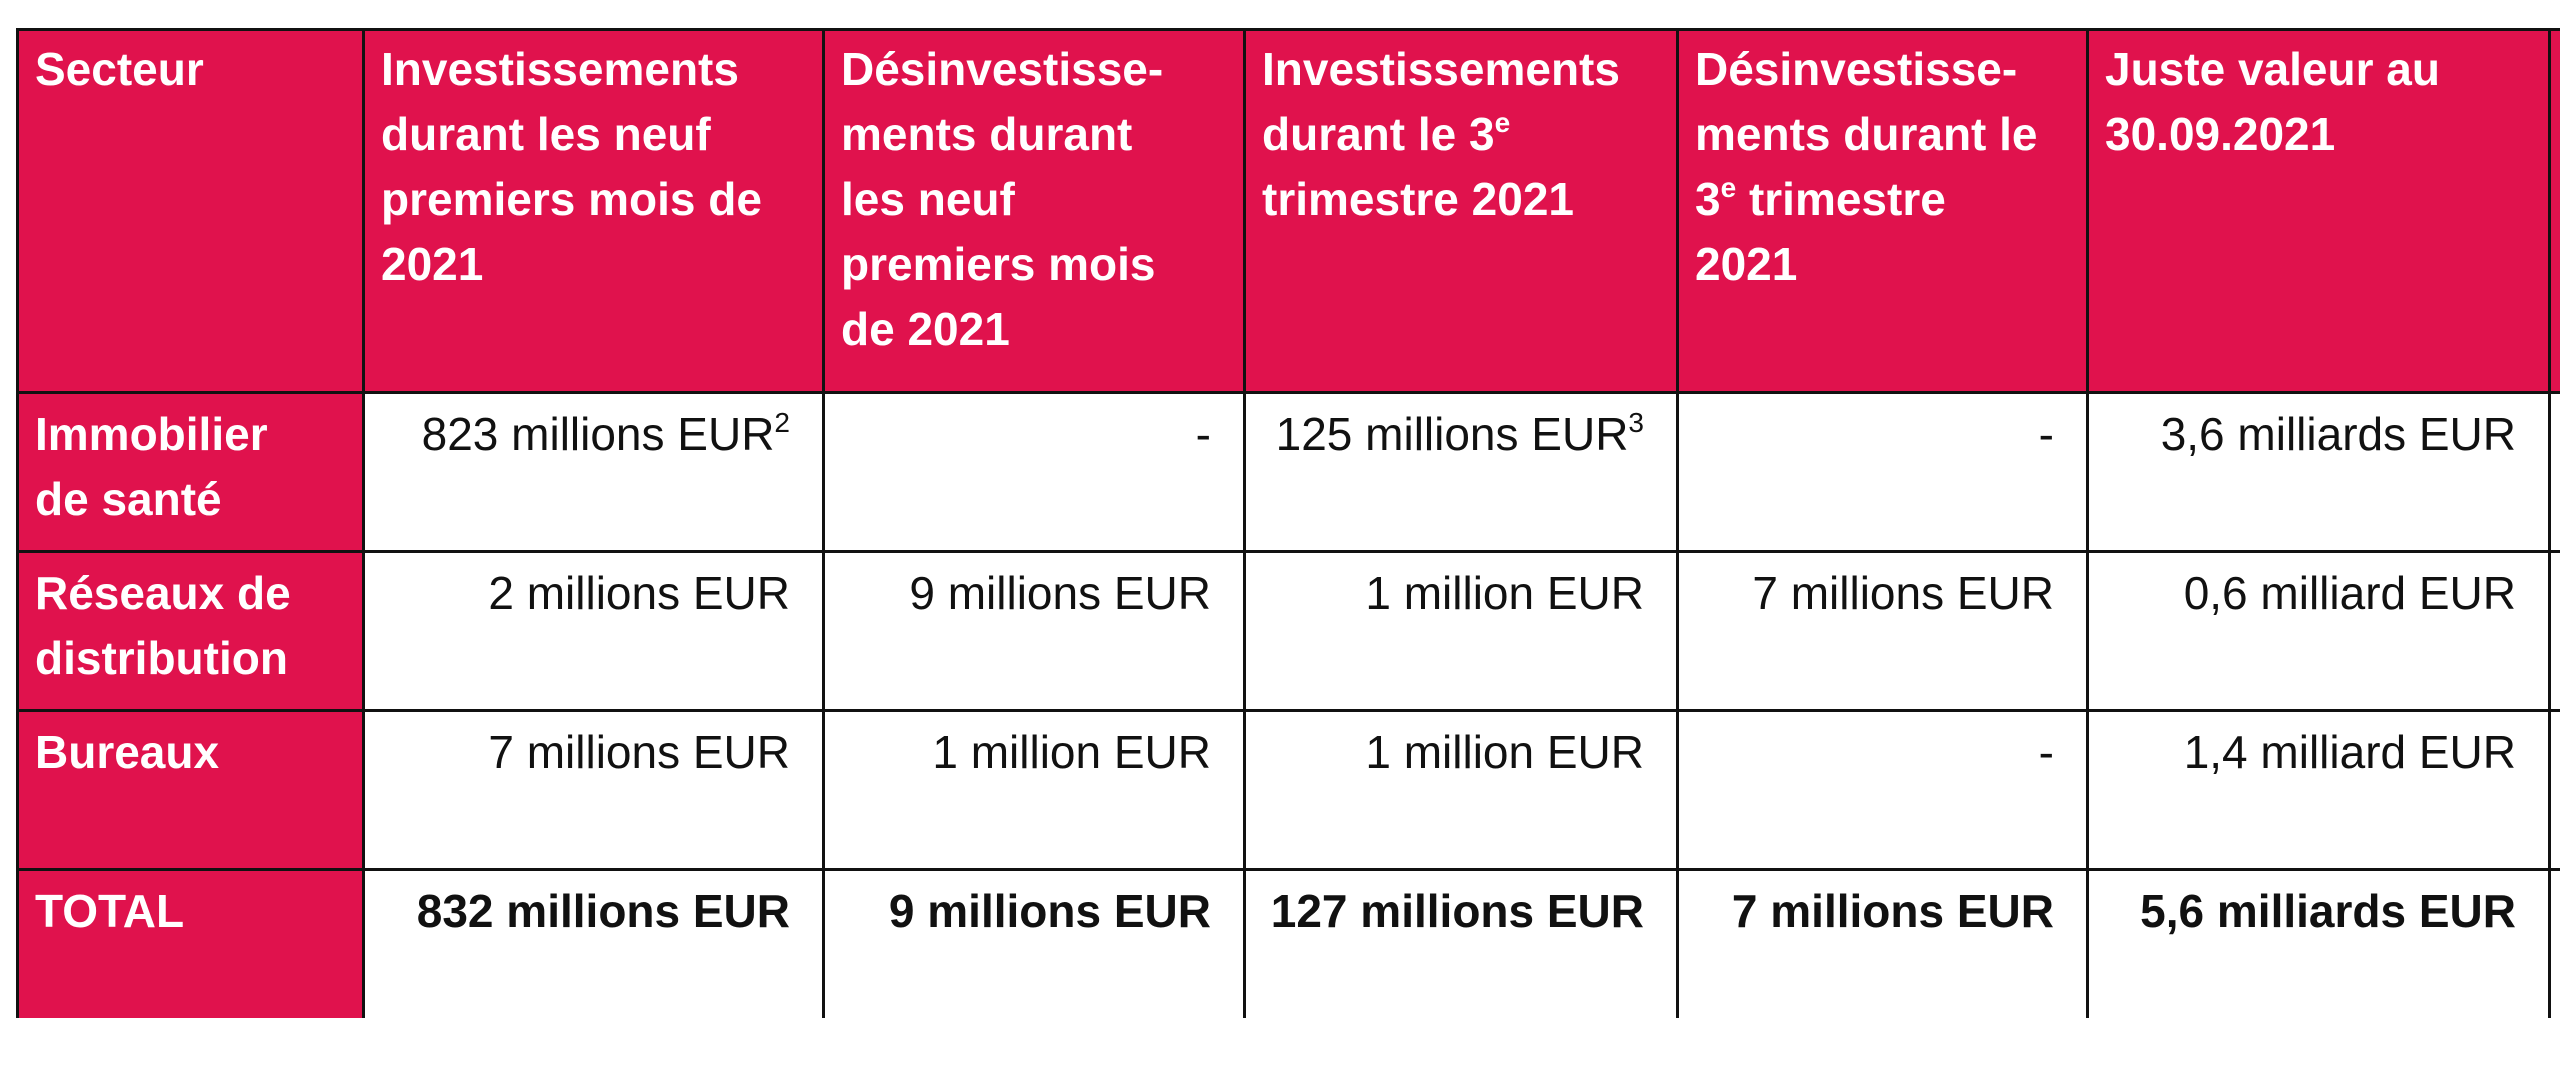 The height and width of the screenshot is (1078, 2560). What do you see at coordinates (1820, 231) in the screenshot?
I see `header-divestments-q3-suffix: trimestre 2021` at bounding box center [1820, 231].